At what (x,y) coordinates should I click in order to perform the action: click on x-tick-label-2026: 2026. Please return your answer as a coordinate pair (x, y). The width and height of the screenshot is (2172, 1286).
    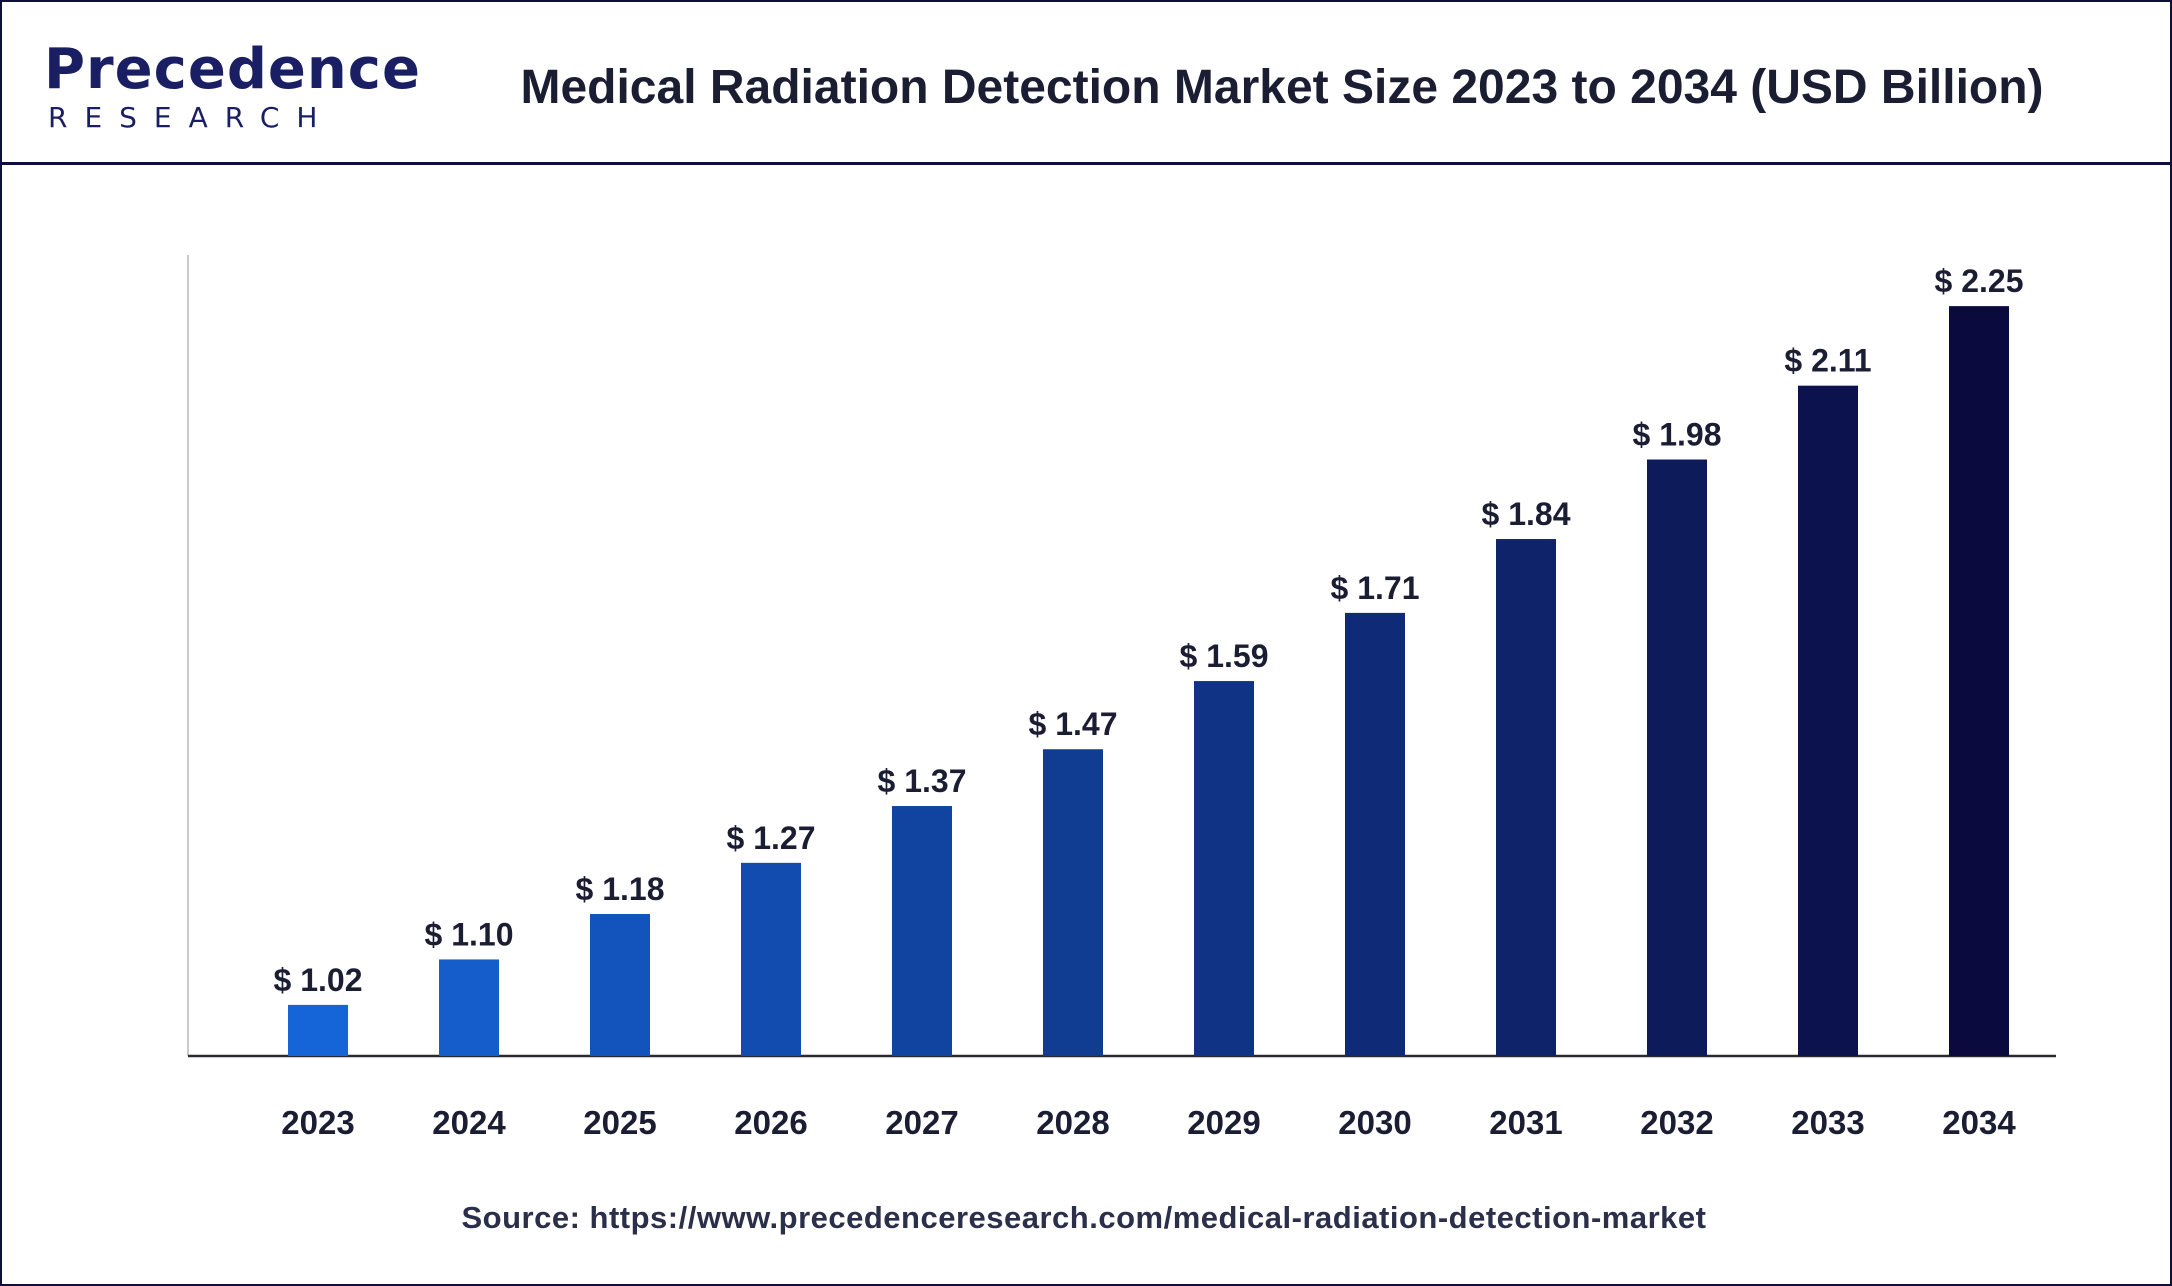
    Looking at the image, I should click on (770, 1122).